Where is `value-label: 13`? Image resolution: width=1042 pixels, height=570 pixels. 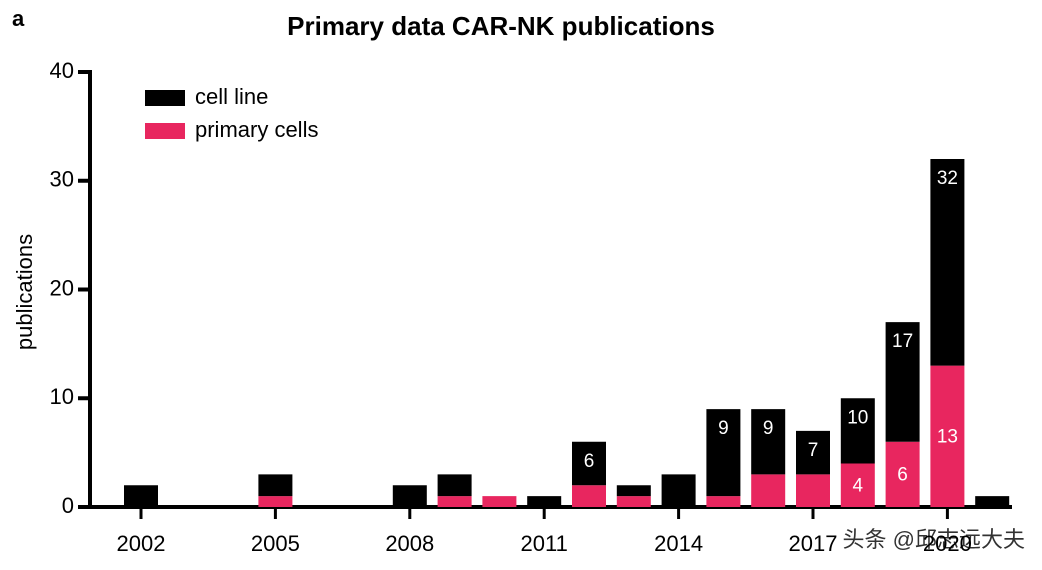
value-label: 13 is located at coordinates (947, 436).